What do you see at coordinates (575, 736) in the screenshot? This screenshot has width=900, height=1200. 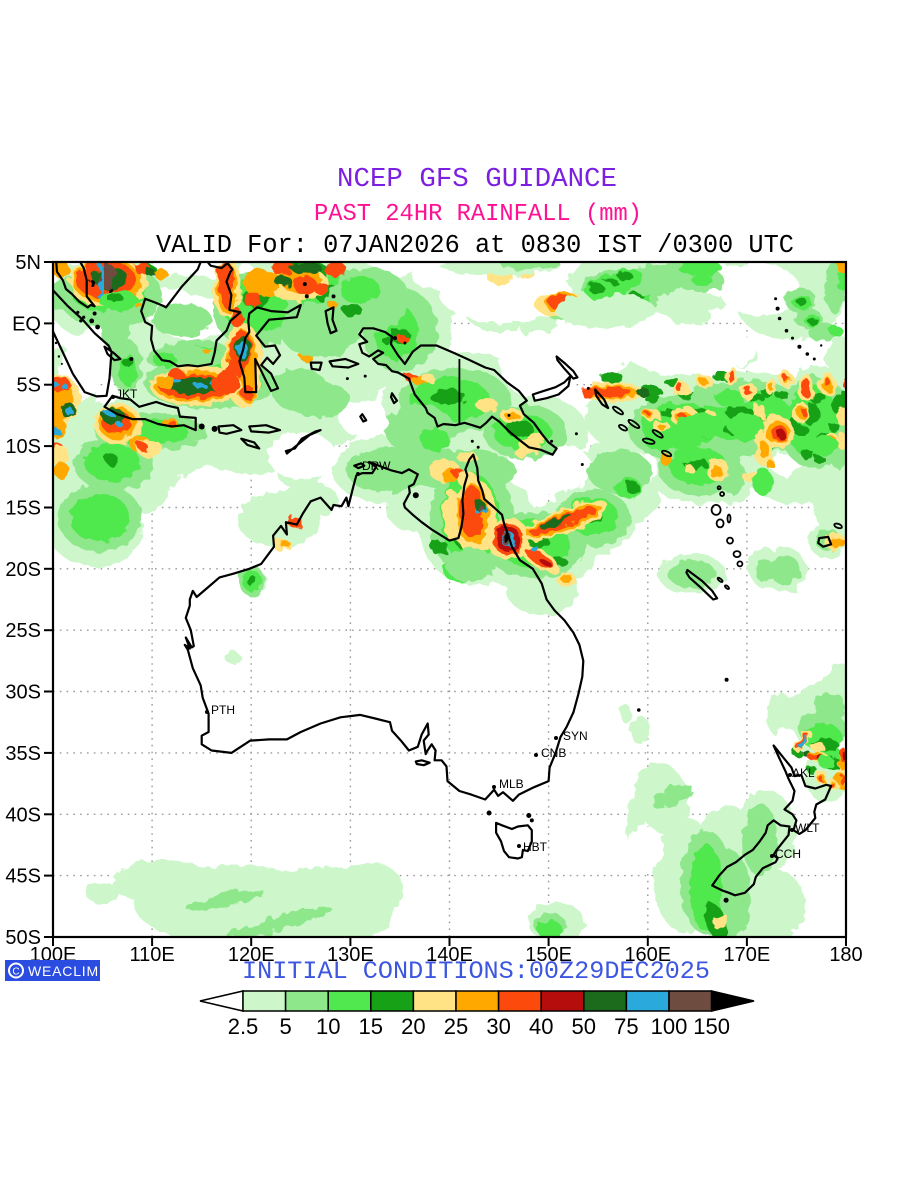 I see `svg-text: SYN` at bounding box center [575, 736].